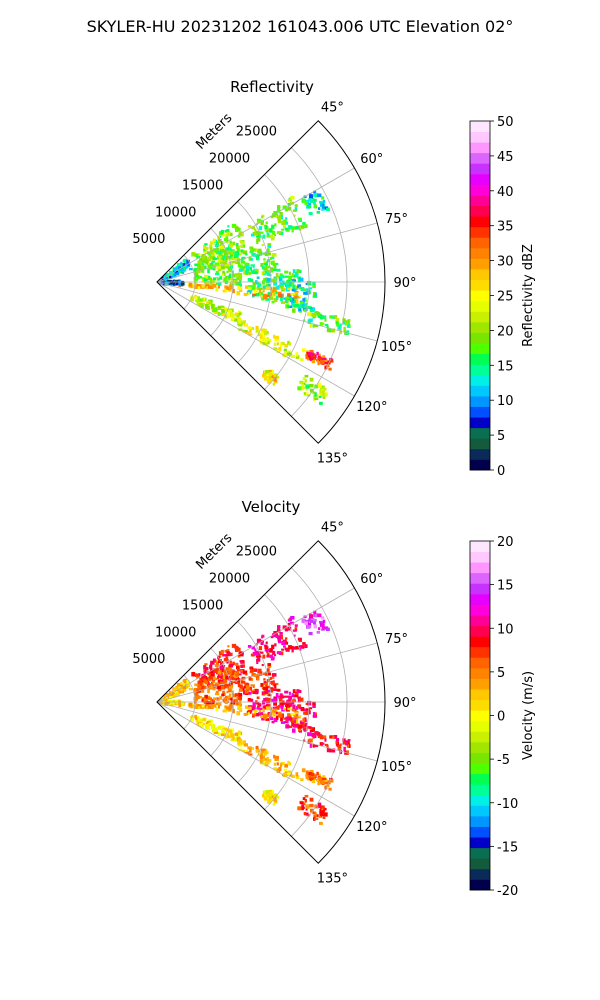 The width and height of the screenshot is (600, 1000). What do you see at coordinates (396, 767) in the screenshot?
I see `azimuth-tick-label: 105°` at bounding box center [396, 767].